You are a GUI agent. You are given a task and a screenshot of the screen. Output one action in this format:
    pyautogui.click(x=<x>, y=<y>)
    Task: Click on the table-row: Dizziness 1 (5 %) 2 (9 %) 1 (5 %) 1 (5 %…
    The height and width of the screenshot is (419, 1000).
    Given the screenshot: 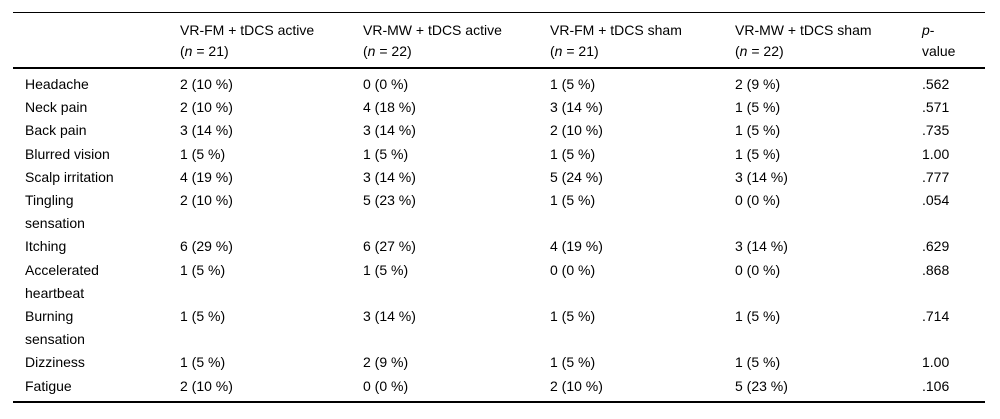 What is the action you would take?
    pyautogui.click(x=499, y=362)
    